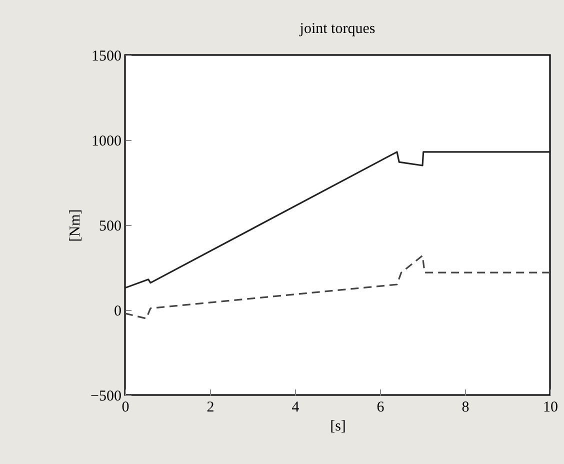  What do you see at coordinates (296, 408) in the screenshot?
I see `x-tick-label: 4` at bounding box center [296, 408].